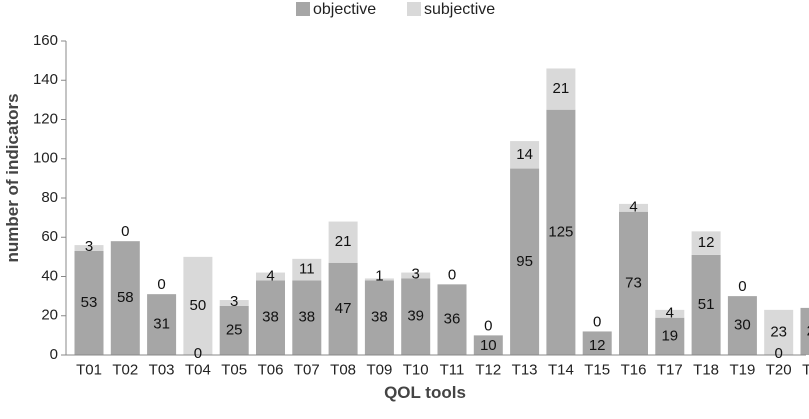 The width and height of the screenshot is (809, 419). What do you see at coordinates (161, 324) in the screenshot?
I see `data-label-objective-T03: 31` at bounding box center [161, 324].